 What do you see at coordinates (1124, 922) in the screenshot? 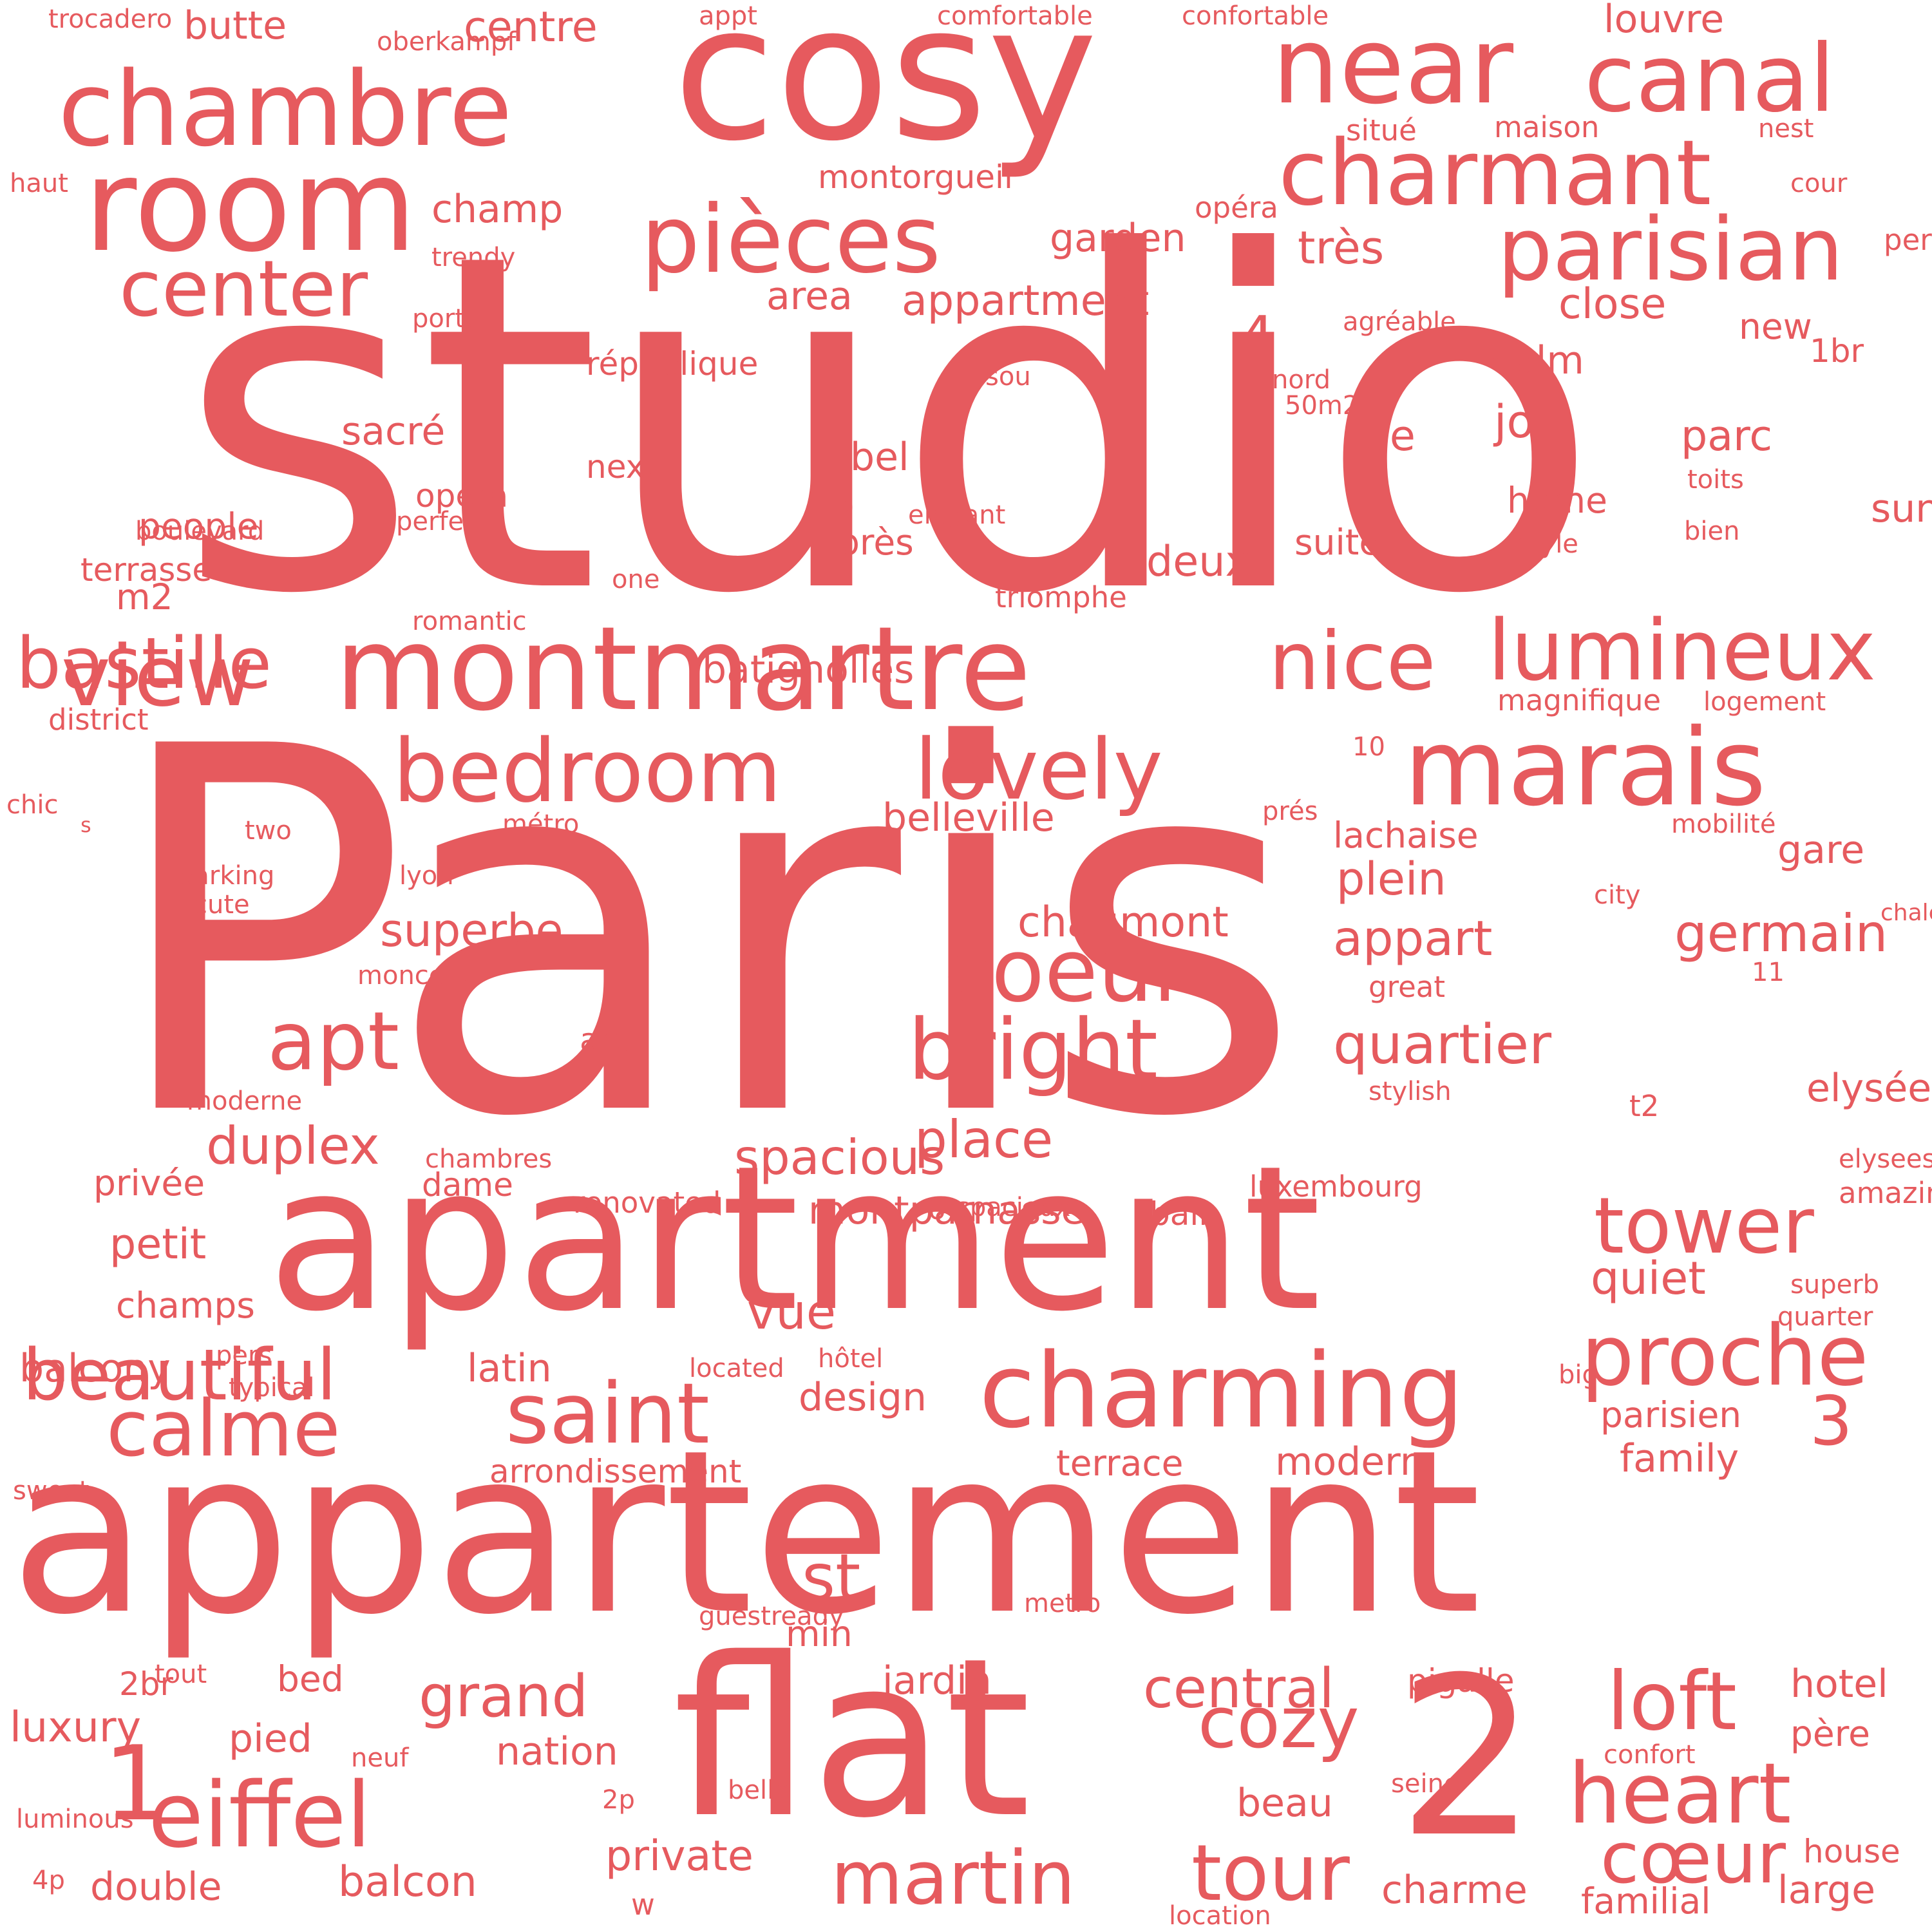
I see `word: chaumont` at bounding box center [1124, 922].